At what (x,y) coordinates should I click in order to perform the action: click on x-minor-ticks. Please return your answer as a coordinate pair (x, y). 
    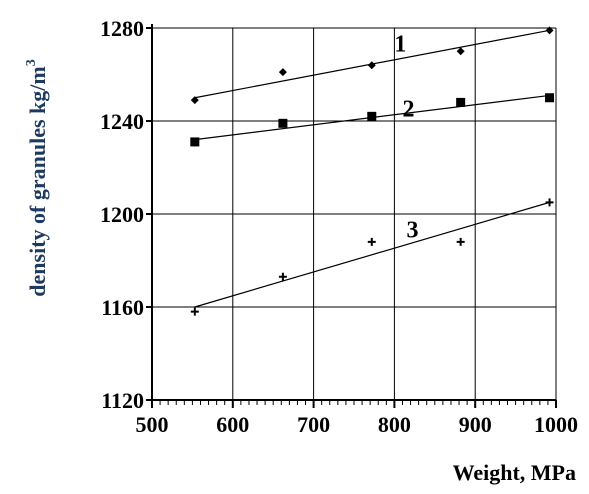
    Looking at the image, I should click on (354, 404).